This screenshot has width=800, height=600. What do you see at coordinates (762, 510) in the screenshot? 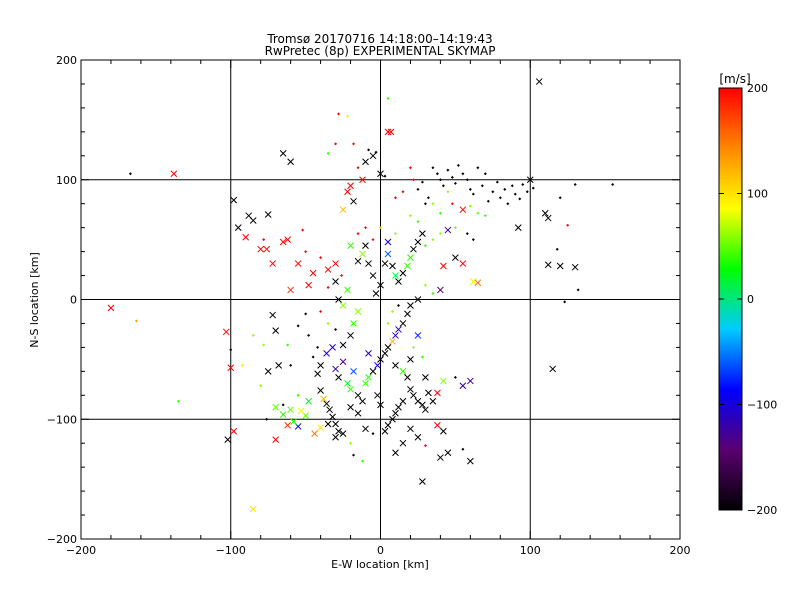
I see `colorbar-tick-label: −200` at bounding box center [762, 510].